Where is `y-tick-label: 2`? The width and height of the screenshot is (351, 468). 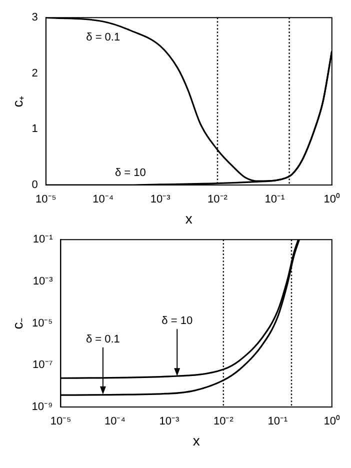 y-tick-label: 2 is located at coordinates (35, 73).